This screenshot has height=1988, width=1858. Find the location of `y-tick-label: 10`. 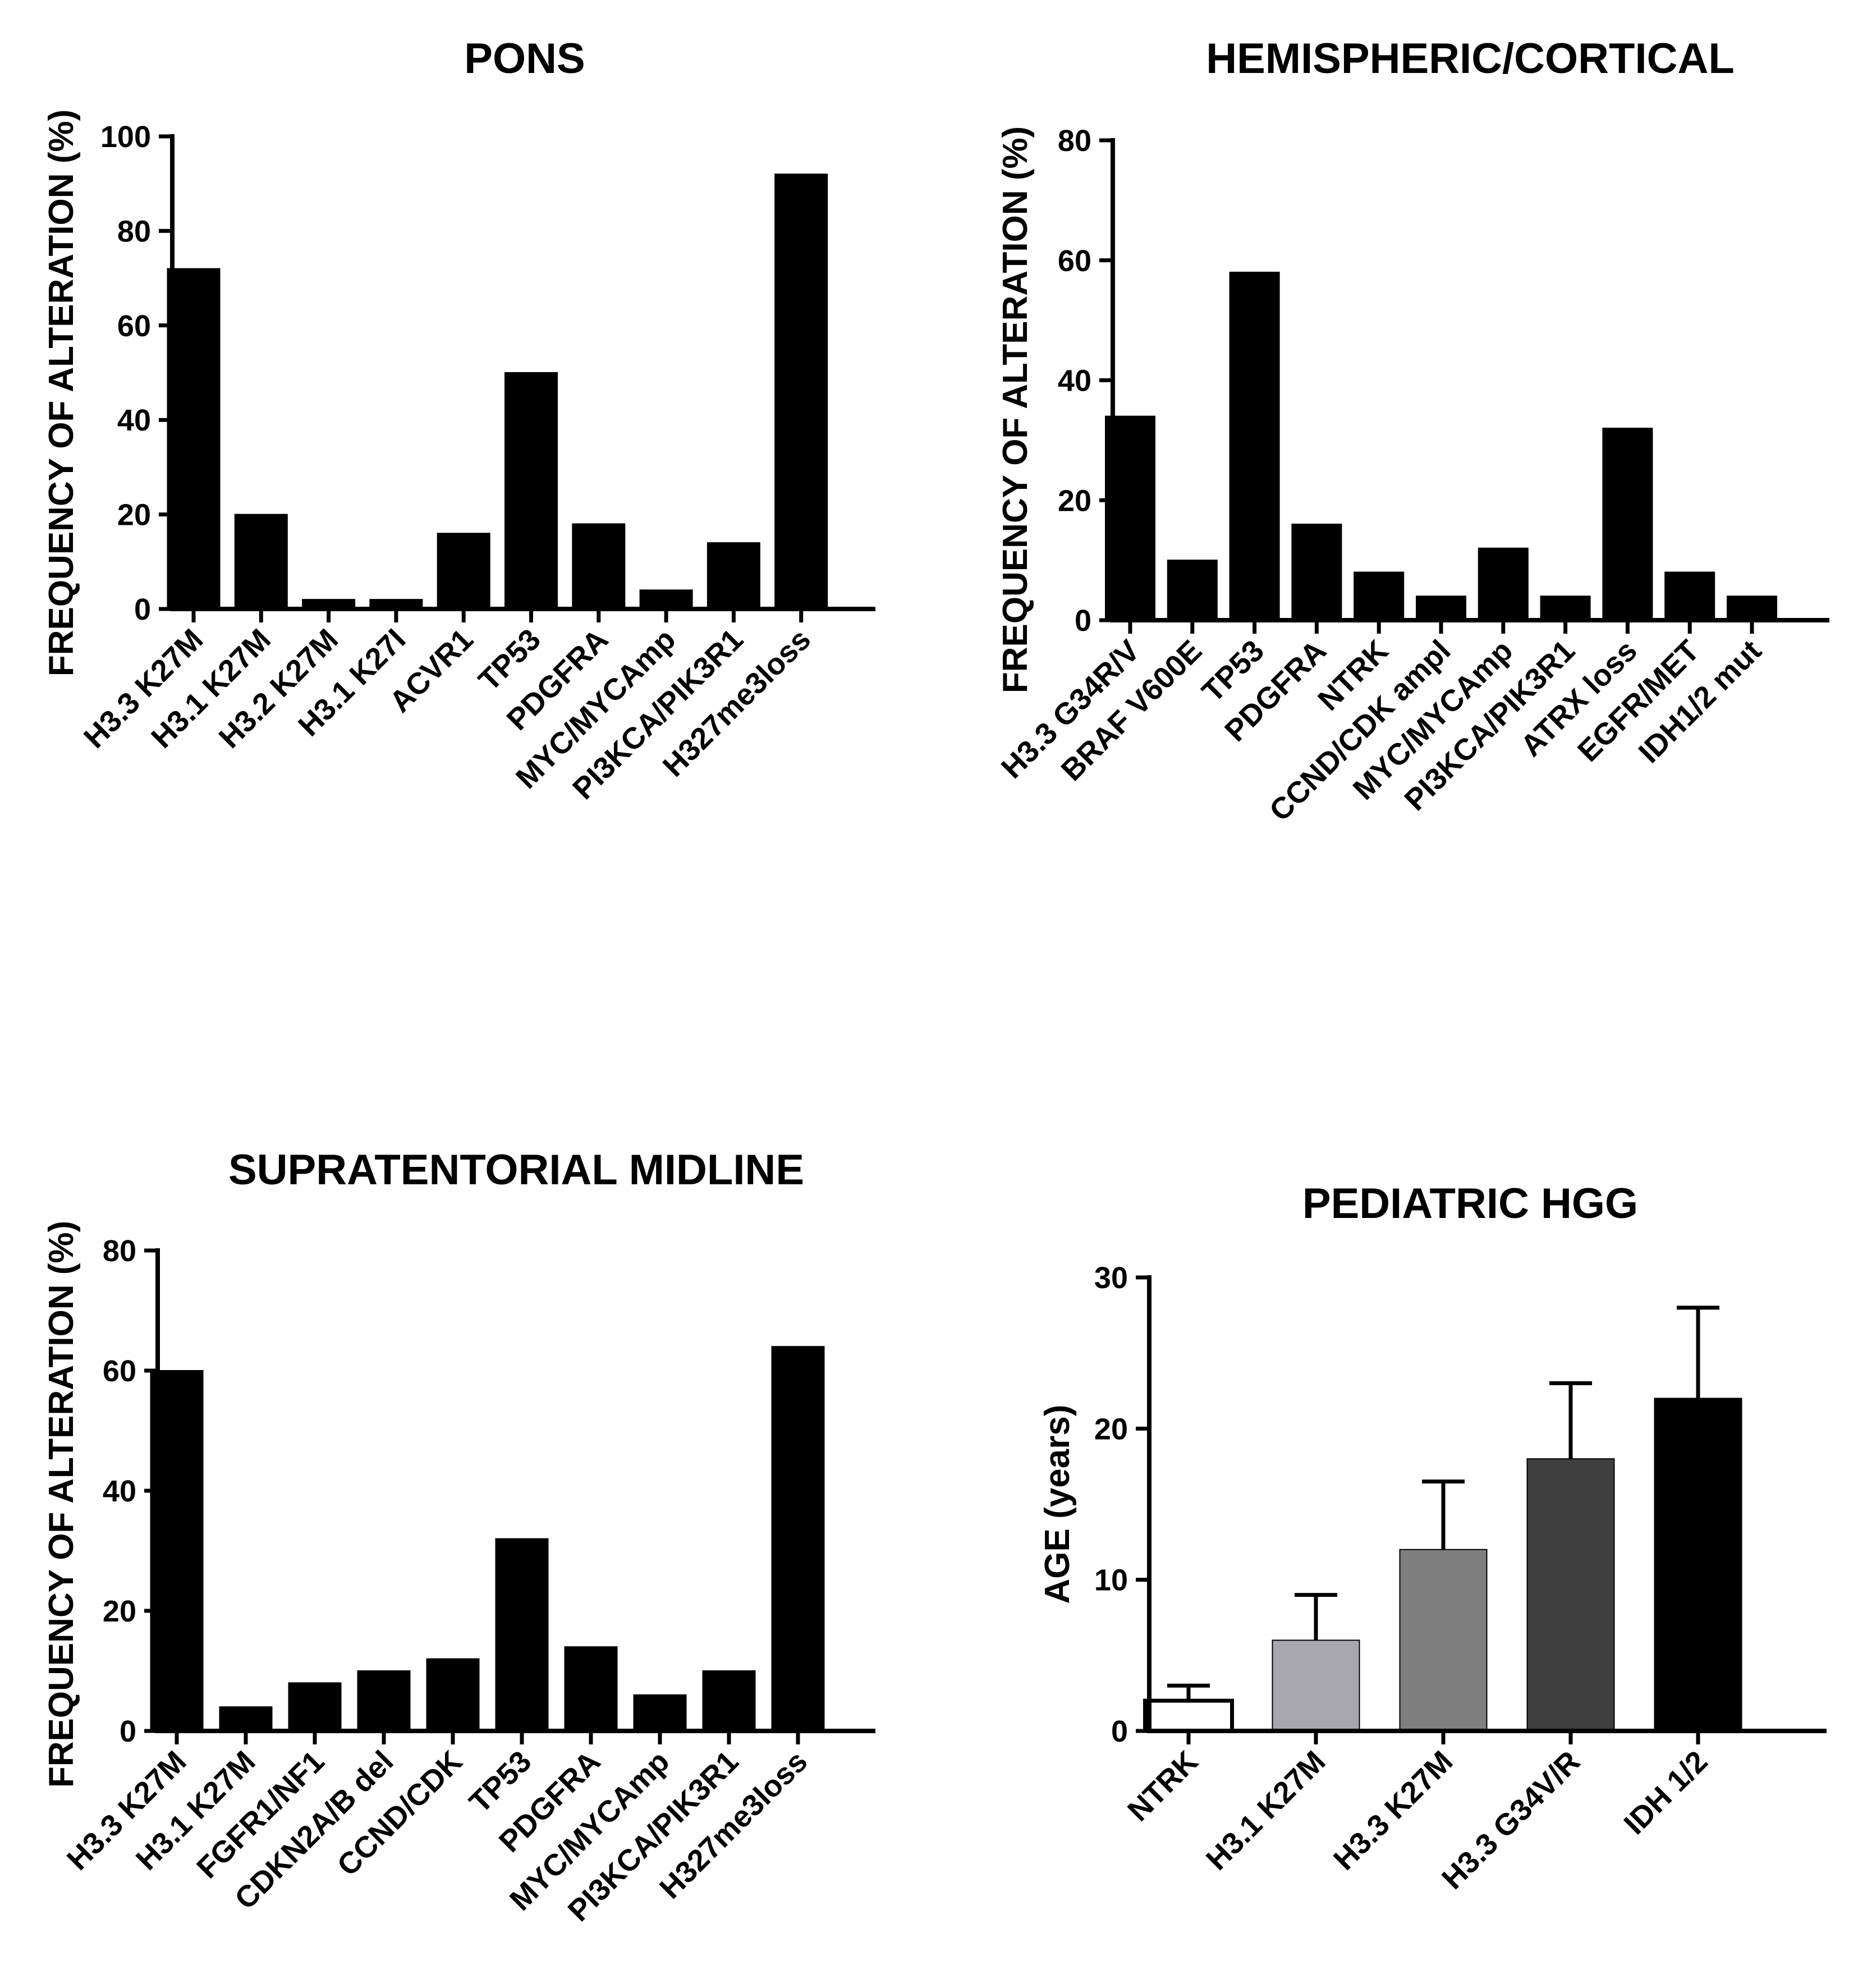

y-tick-label: 10 is located at coordinates (1111, 1580).